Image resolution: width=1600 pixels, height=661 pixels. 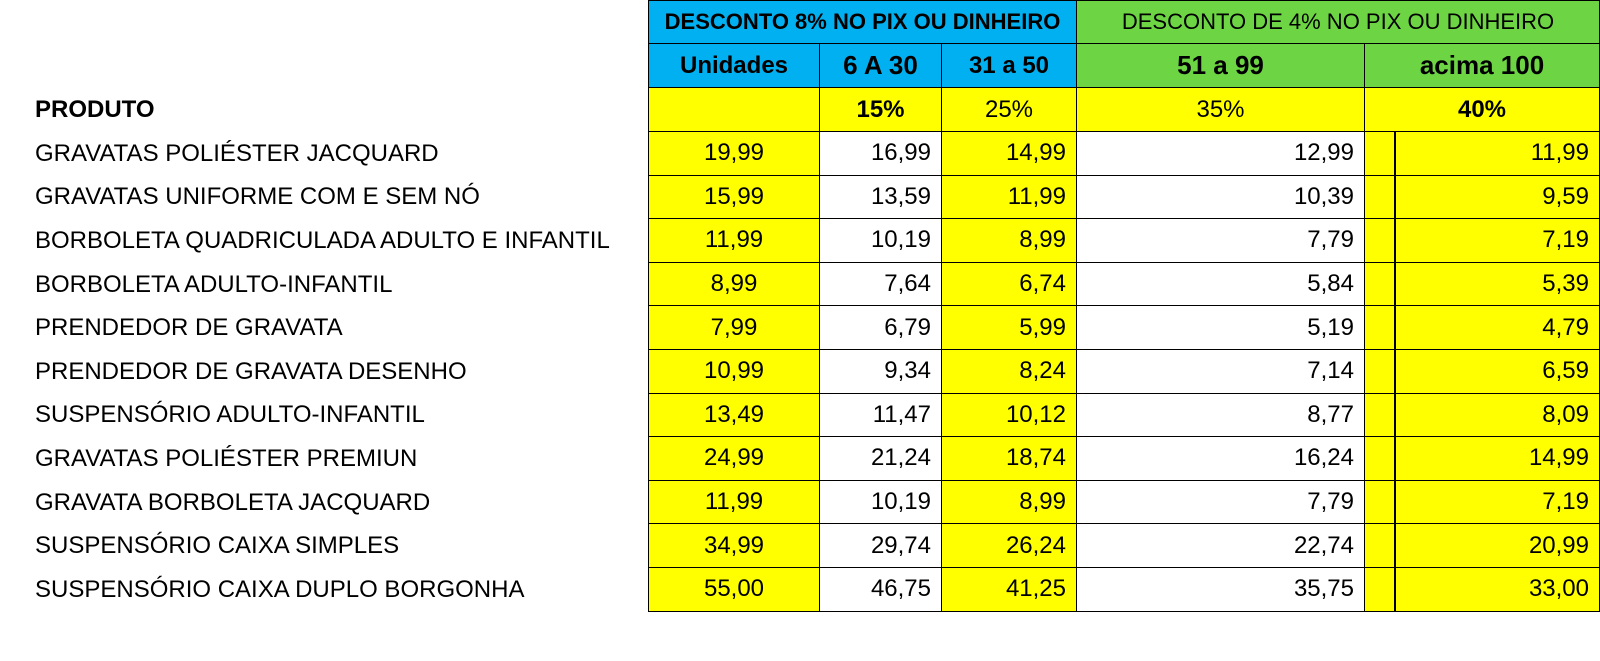 What do you see at coordinates (1220, 372) in the screenshot?
I see `price-51-99: 7,14` at bounding box center [1220, 372].